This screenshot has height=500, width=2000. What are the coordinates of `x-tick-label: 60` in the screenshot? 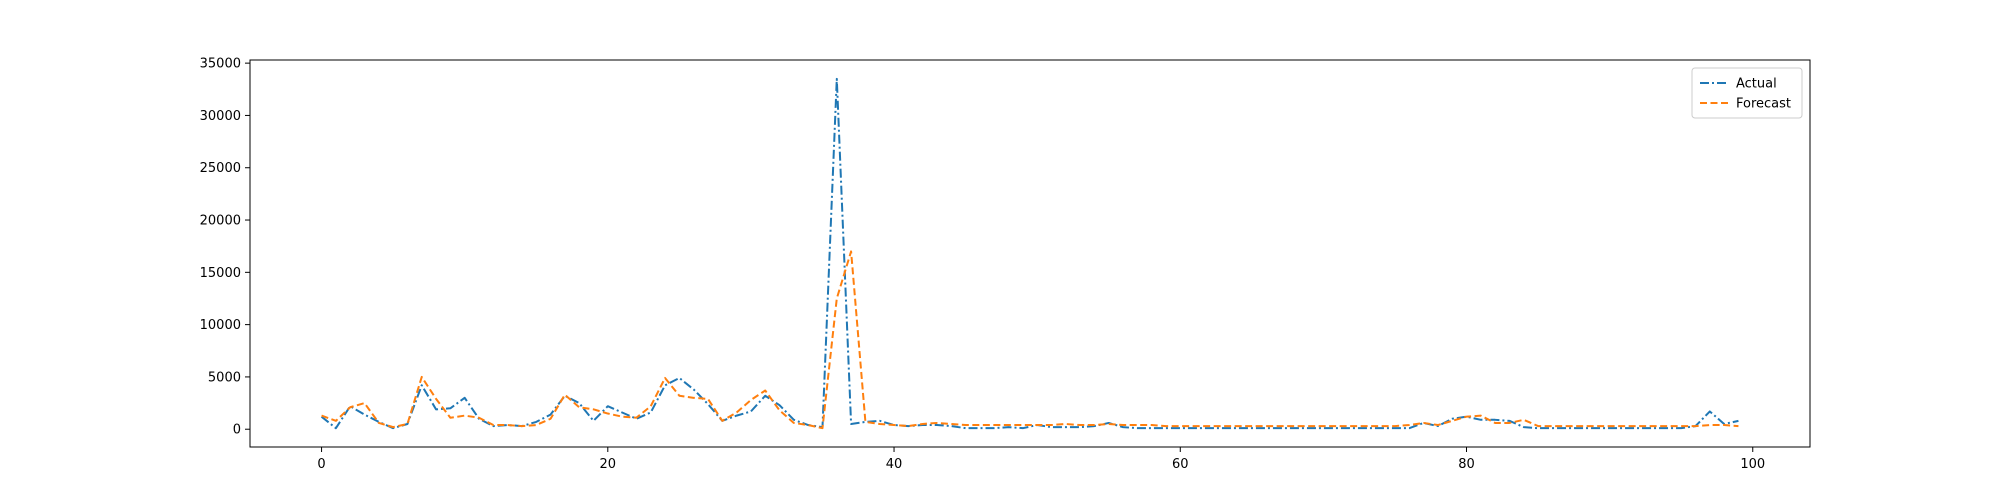 It's located at (1180, 464).